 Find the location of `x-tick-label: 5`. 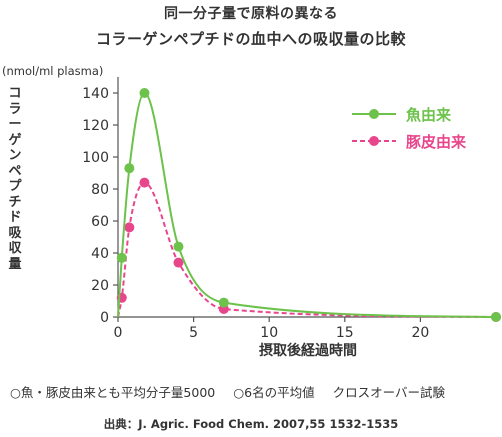

x-tick-label: 5 is located at coordinates (193, 333).